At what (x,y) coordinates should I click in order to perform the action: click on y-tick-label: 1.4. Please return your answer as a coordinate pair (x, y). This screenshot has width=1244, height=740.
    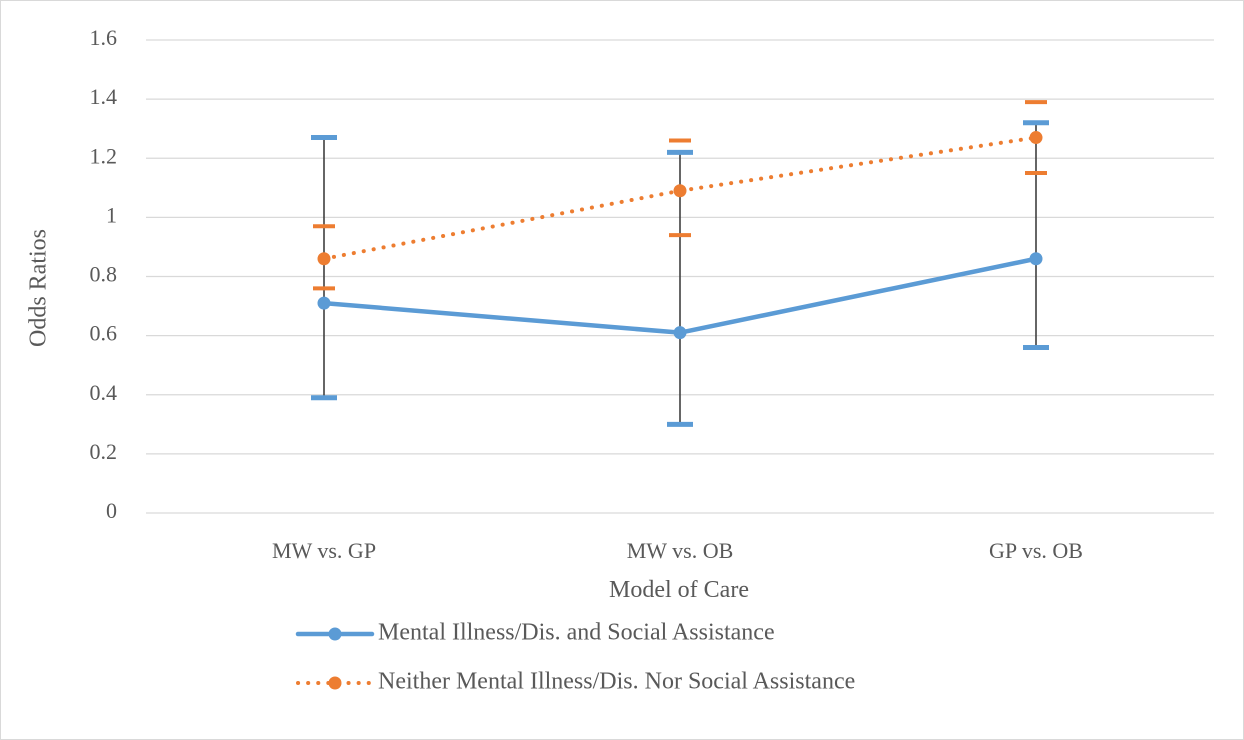
    Looking at the image, I should click on (104, 96).